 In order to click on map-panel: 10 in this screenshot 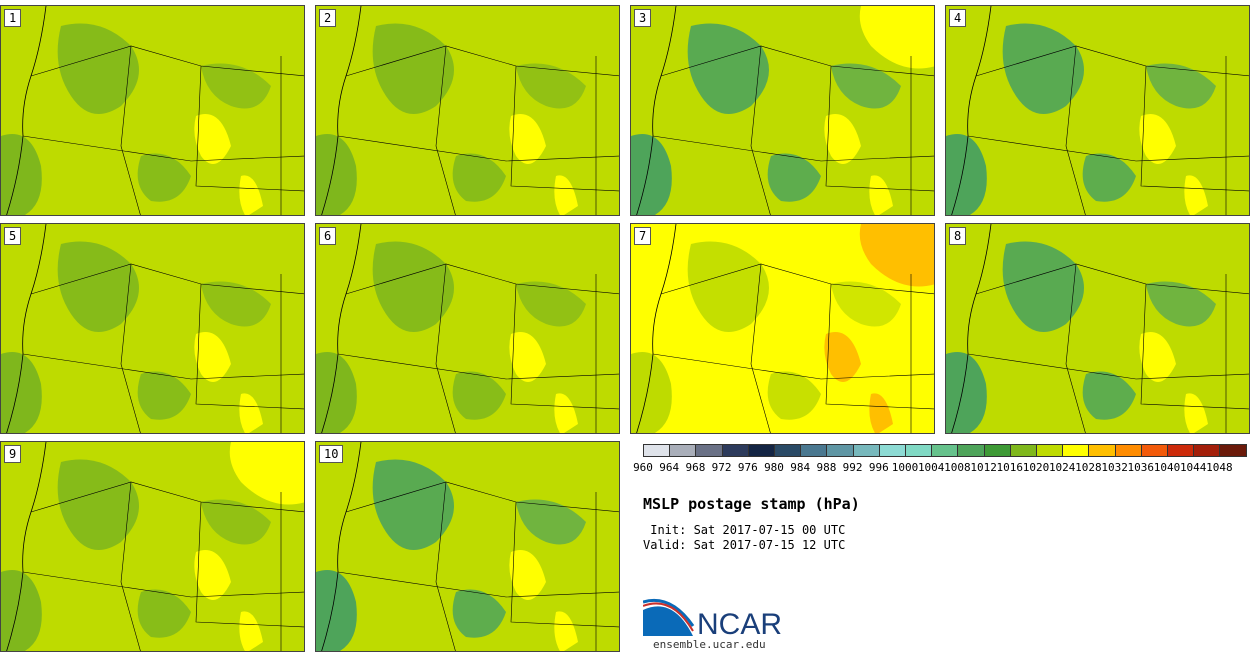, I will do `click(467, 546)`.